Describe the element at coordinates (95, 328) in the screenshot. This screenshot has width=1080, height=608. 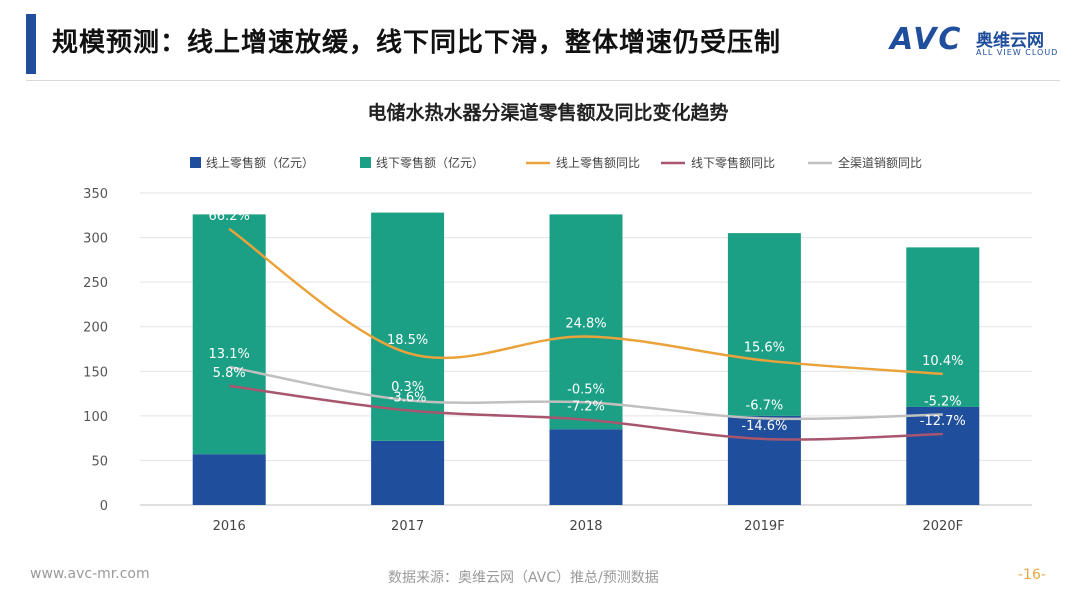
I see `y-tick-label: 200` at that location.